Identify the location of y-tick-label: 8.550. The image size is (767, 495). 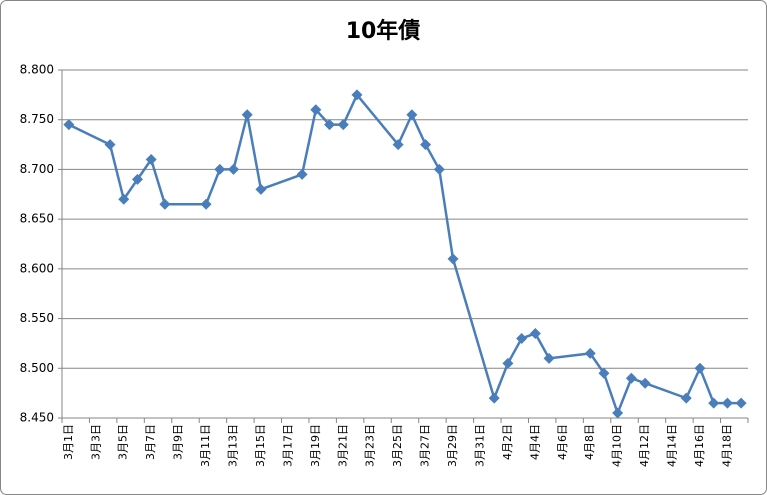
(37, 318).